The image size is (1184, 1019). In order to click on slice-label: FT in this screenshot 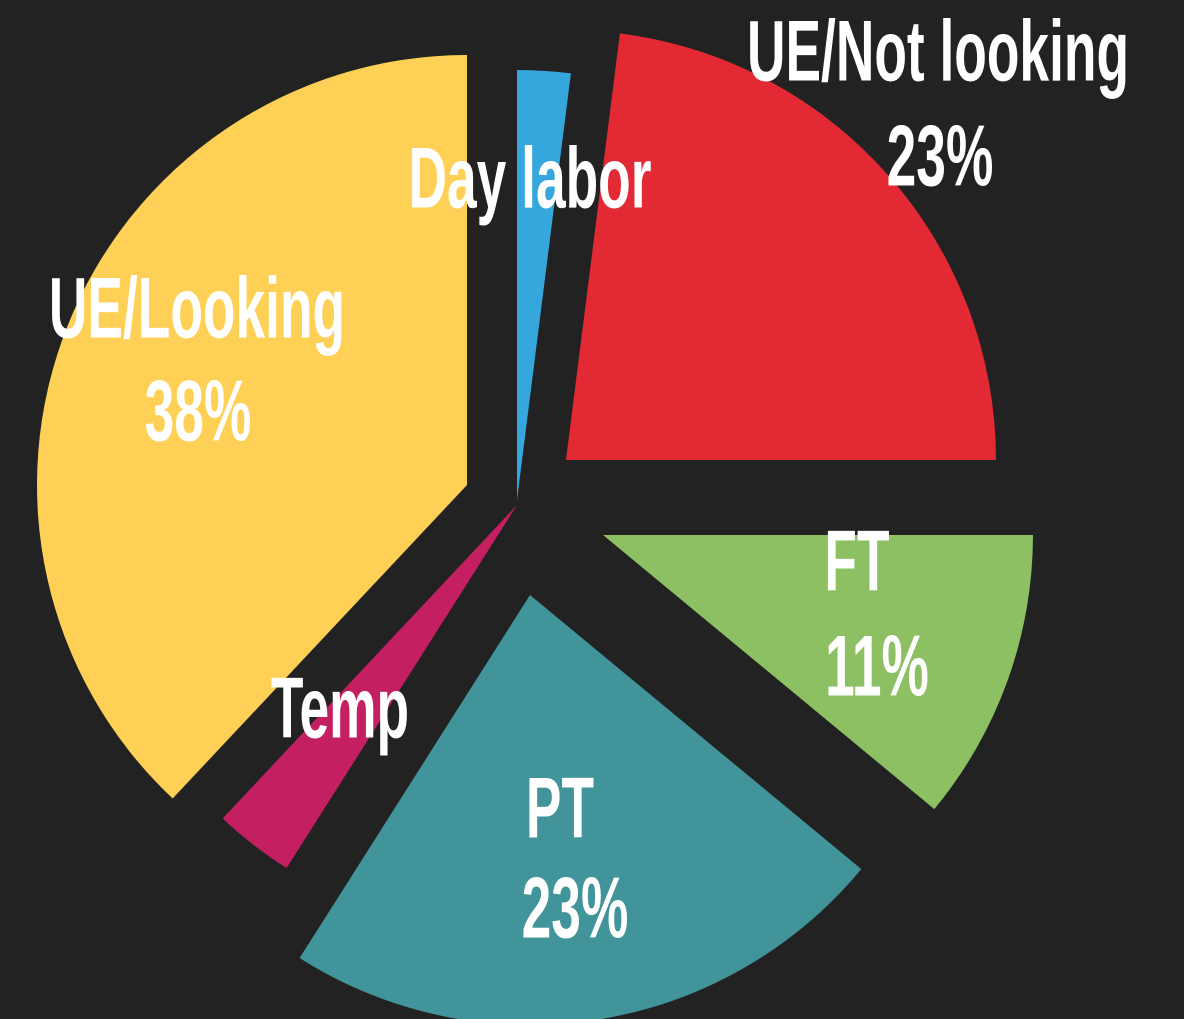, I will do `click(856, 562)`.